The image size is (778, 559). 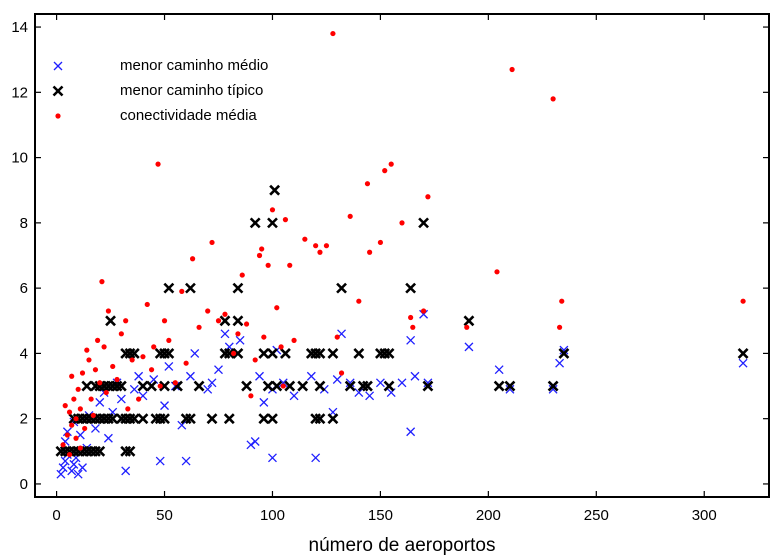 I want to click on legend-box, so click(x=180, y=92).